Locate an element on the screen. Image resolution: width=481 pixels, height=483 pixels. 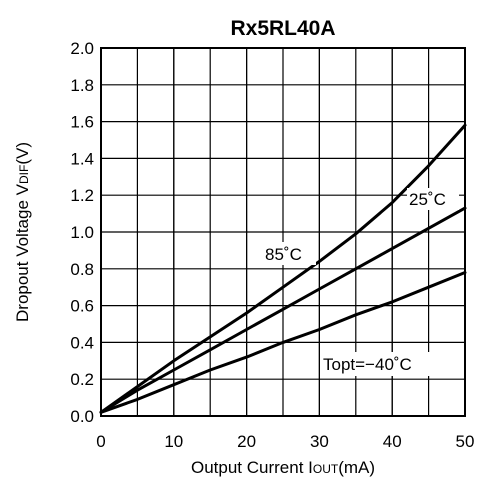
y-tick-label: 1.6 is located at coordinates (82, 122).